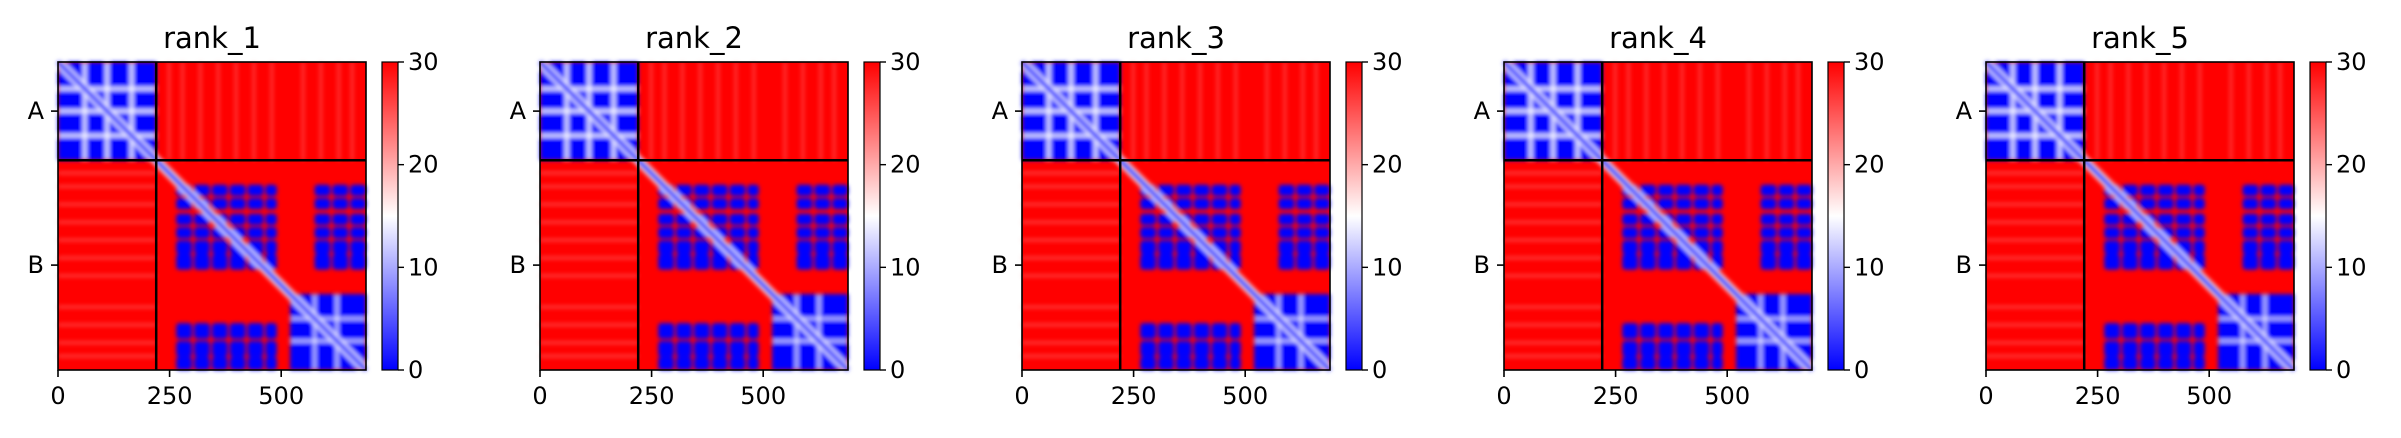  What do you see at coordinates (36, 265) in the screenshot?
I see `y-tick-label: B` at bounding box center [36, 265].